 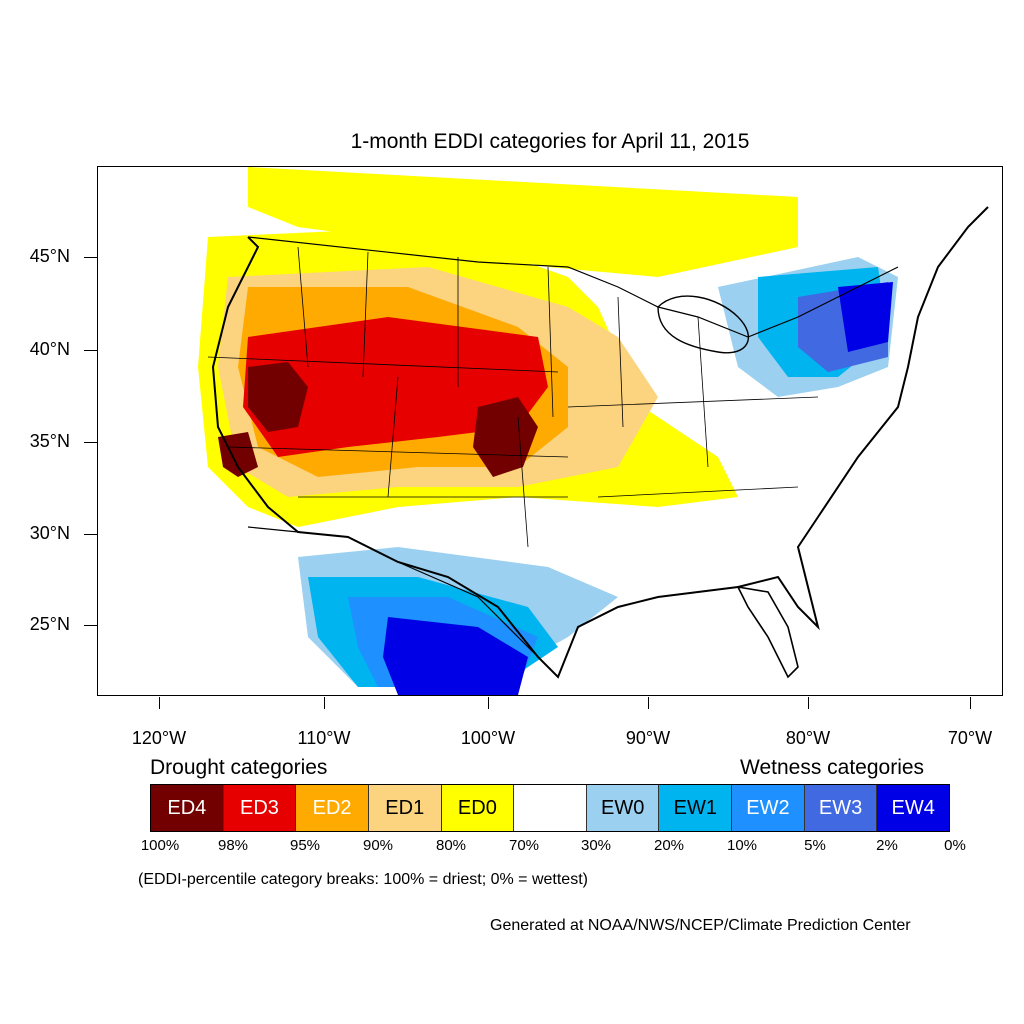 I want to click on lon-label-70: 70°W, so click(x=970, y=738).